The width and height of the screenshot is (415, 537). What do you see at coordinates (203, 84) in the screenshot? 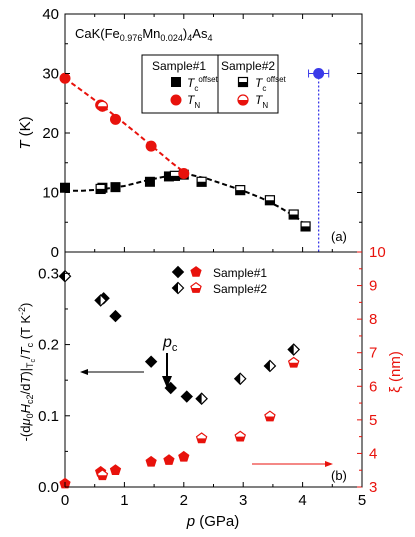
I see `legend-a-label-tc-1: Tcoffset` at bounding box center [203, 84].